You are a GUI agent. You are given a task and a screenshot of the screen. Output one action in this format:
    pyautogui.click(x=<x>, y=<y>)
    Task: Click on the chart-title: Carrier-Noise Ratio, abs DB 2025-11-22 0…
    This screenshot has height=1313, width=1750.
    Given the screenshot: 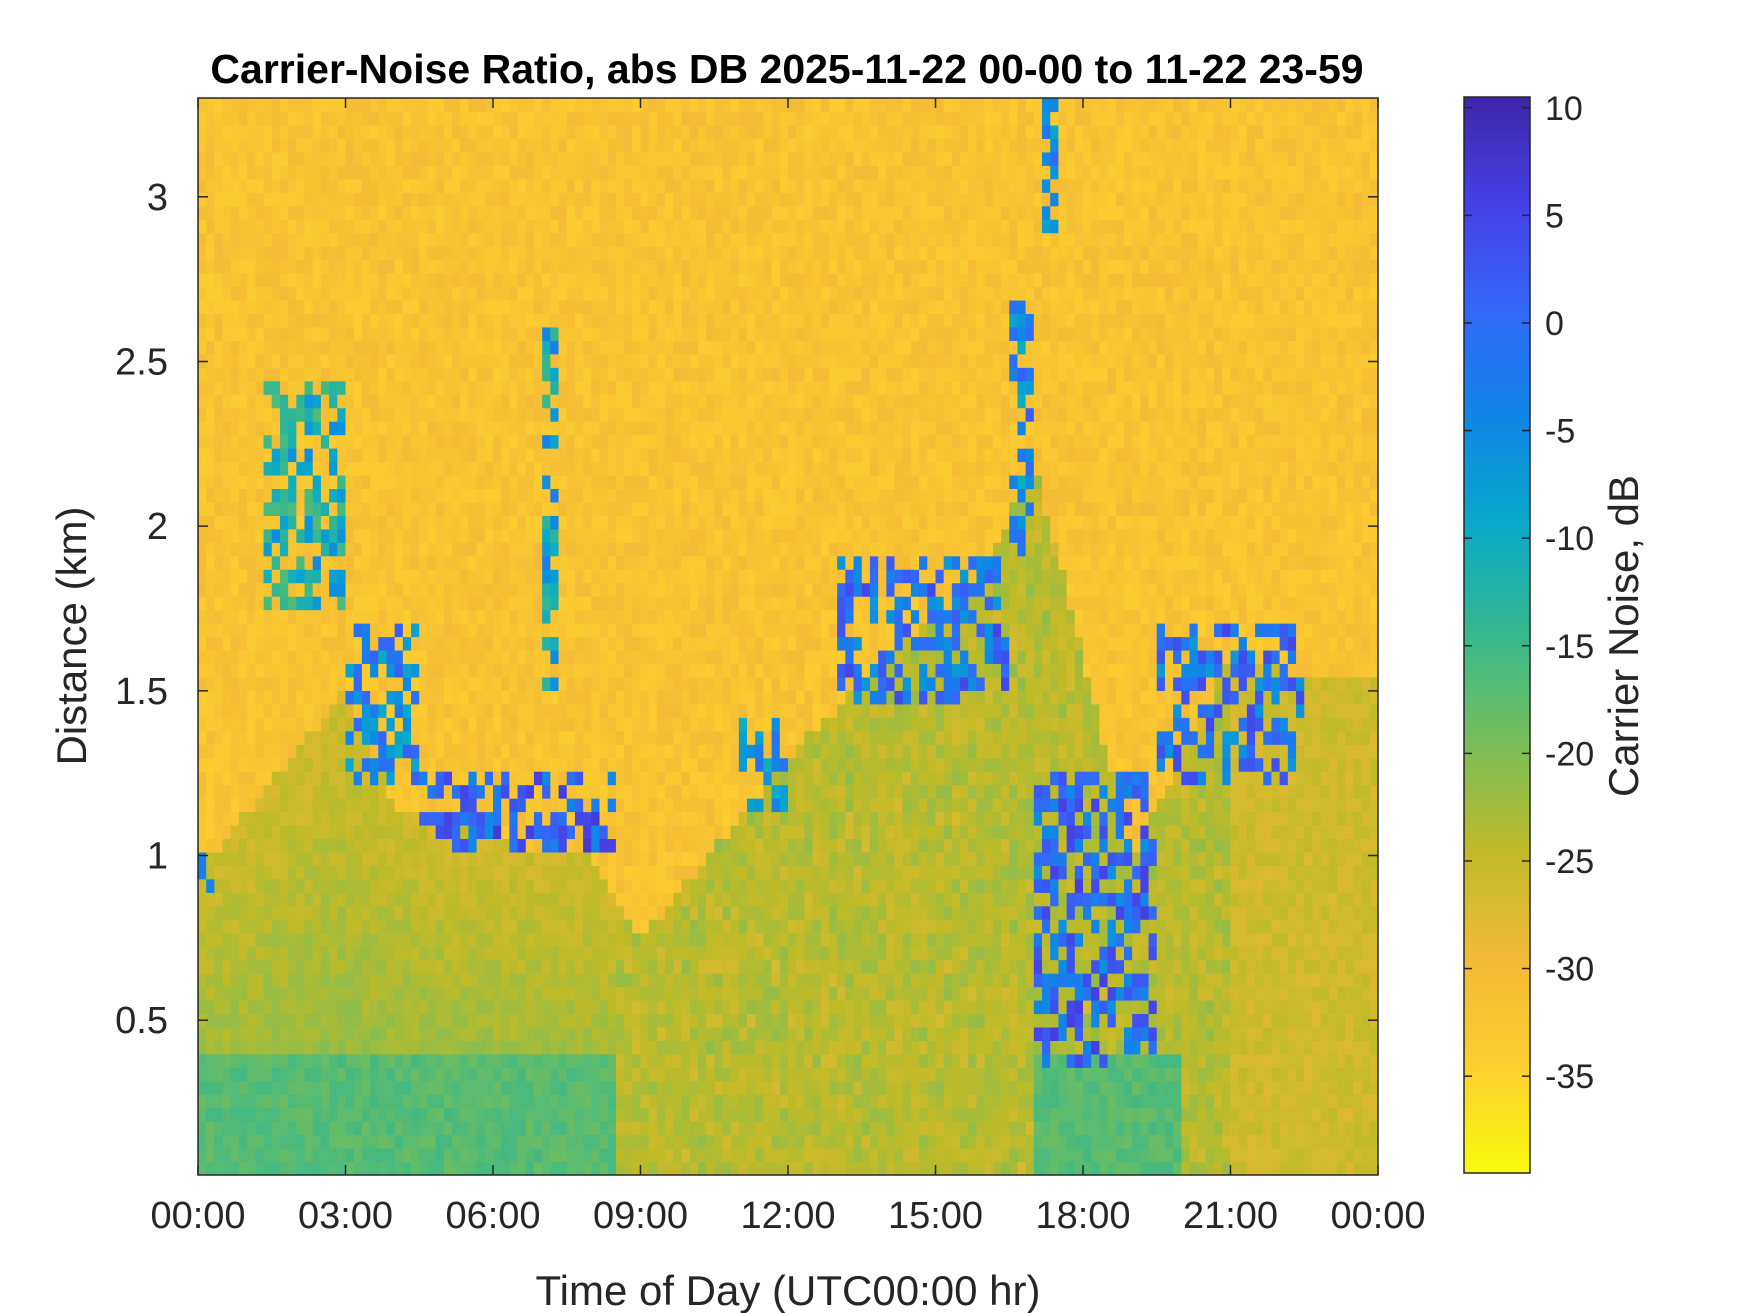 What is the action you would take?
    pyautogui.click(x=786, y=69)
    